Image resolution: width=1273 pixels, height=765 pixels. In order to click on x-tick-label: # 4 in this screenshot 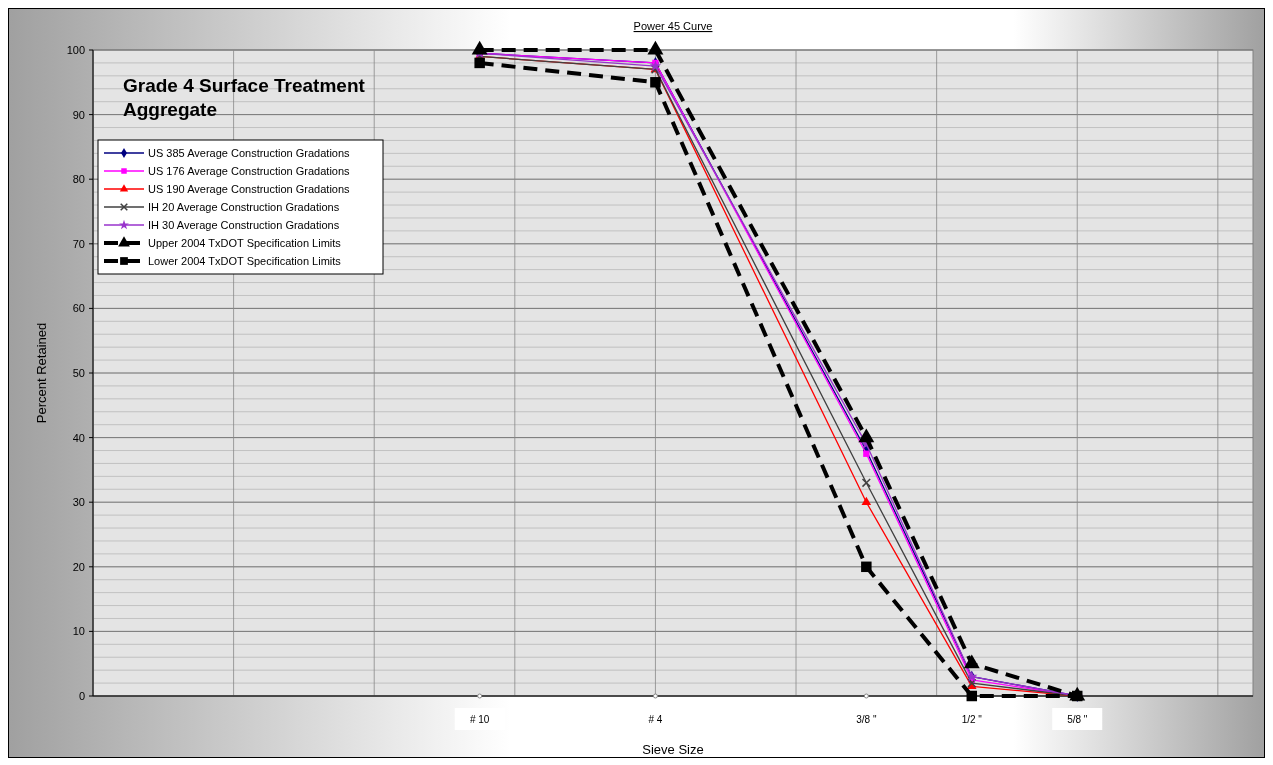, I will do `click(655, 719)`.